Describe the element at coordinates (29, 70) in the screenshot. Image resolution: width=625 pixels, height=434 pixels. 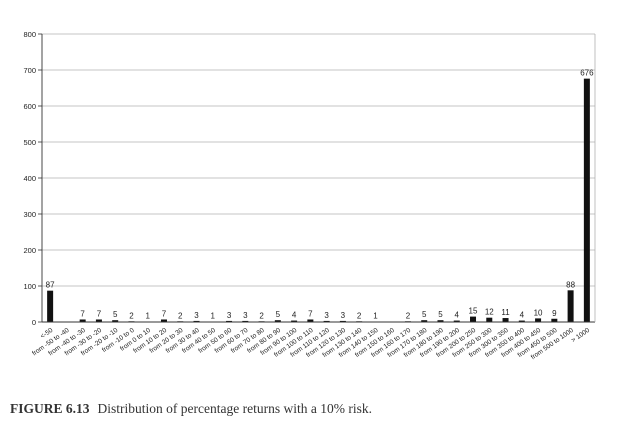
I see `y-tick-label: 700` at that location.